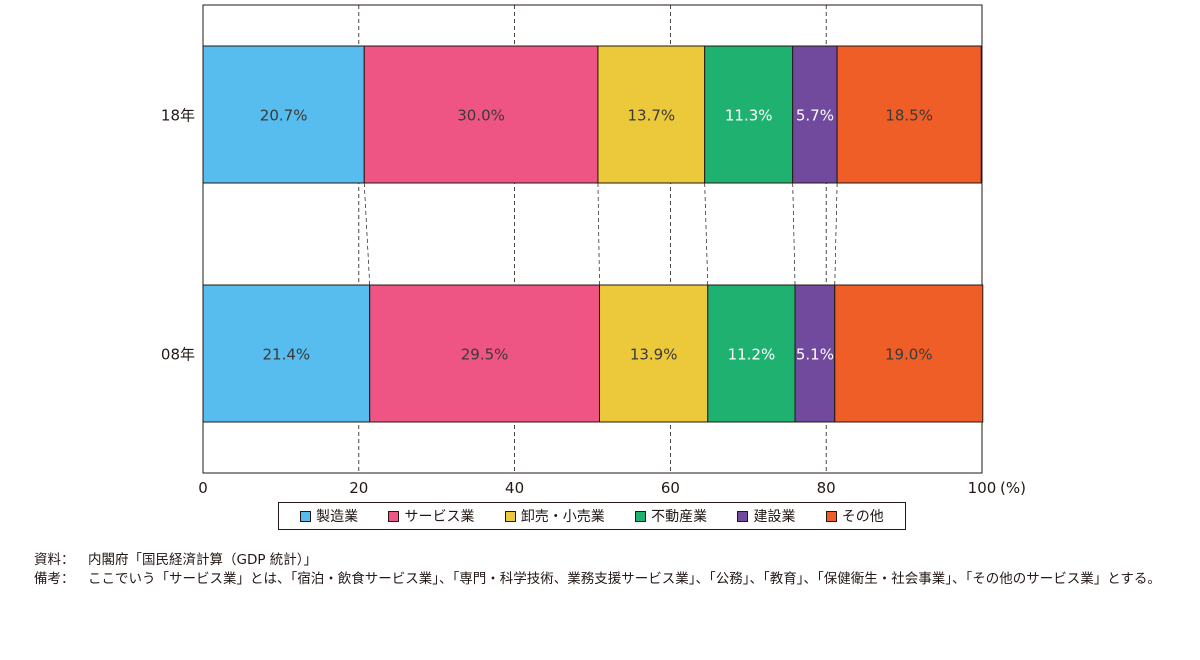 This screenshot has width=1200, height=660. I want to click on data-label: 21.4%, so click(287, 355).